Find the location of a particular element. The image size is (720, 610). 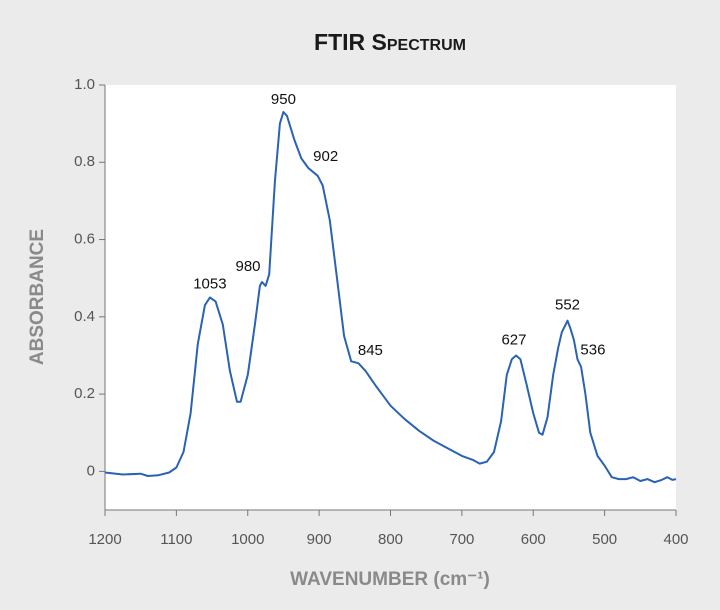

y-tick-label: 1.0 is located at coordinates (84, 84).